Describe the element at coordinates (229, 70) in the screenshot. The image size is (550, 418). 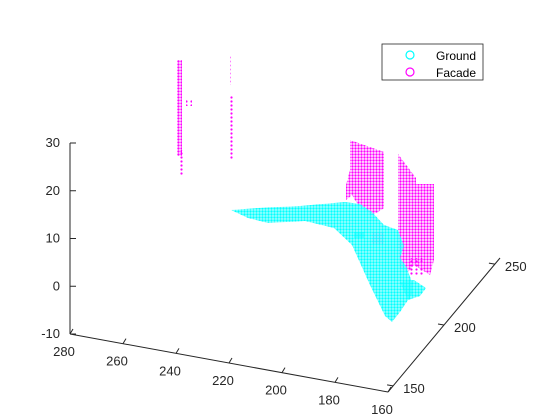
I see `facade-pole-right-top` at that location.